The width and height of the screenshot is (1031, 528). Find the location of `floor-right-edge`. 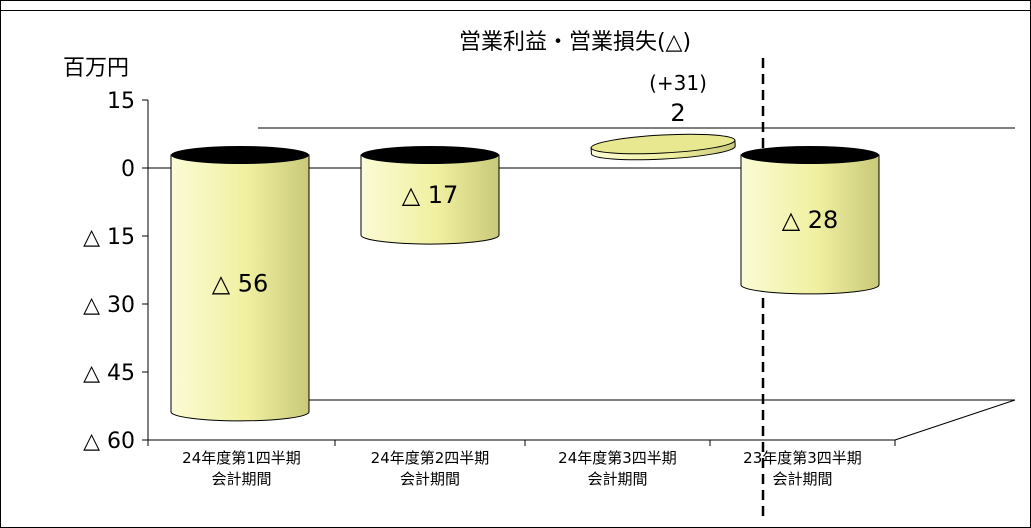

floor-right-edge is located at coordinates (955, 420).